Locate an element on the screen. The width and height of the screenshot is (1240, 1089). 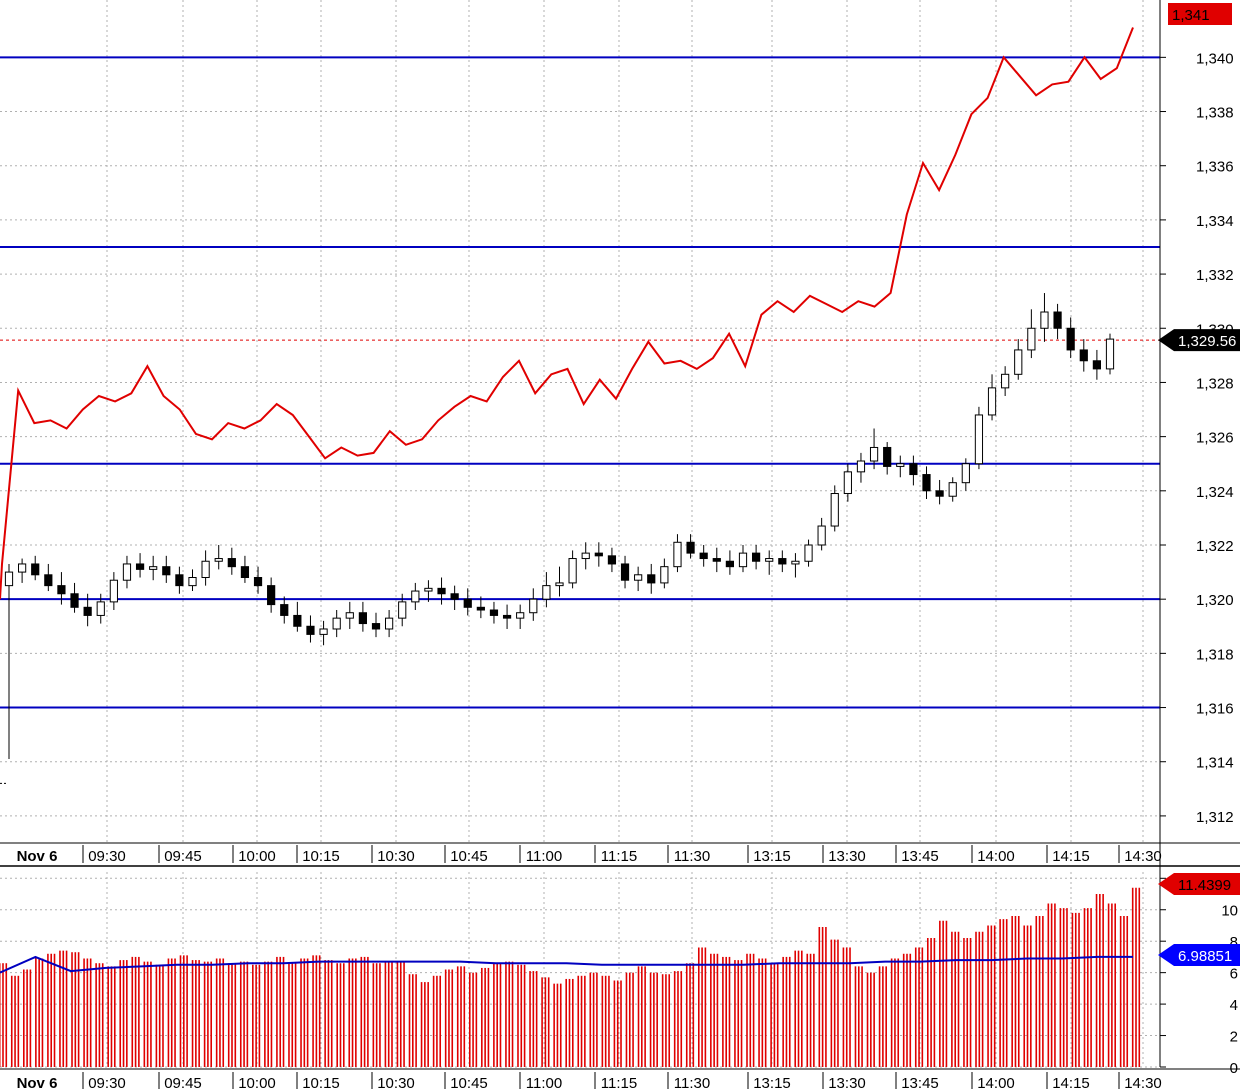
volume-tick-label: 10 is located at coordinates (1229, 911).